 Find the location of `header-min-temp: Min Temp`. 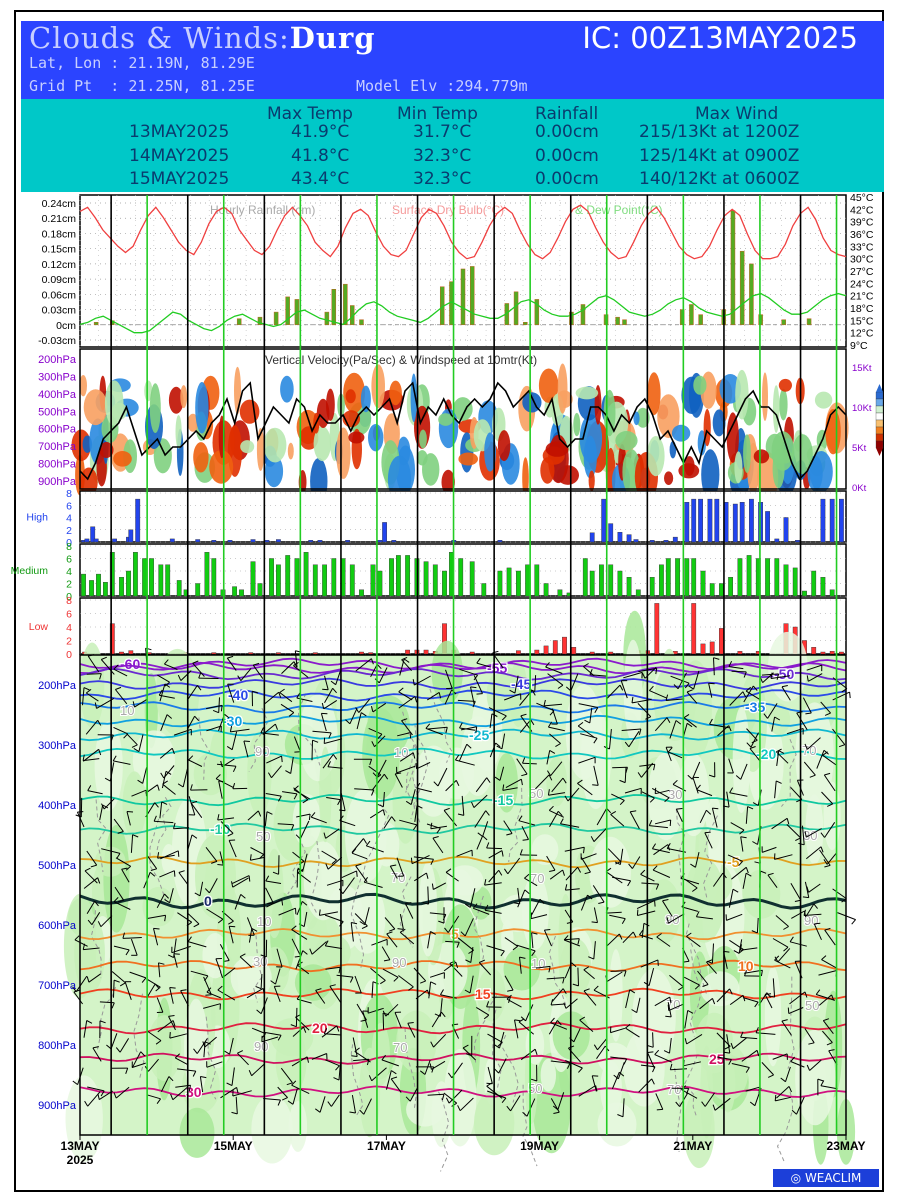

header-min-temp: Min Temp is located at coordinates (437, 114).